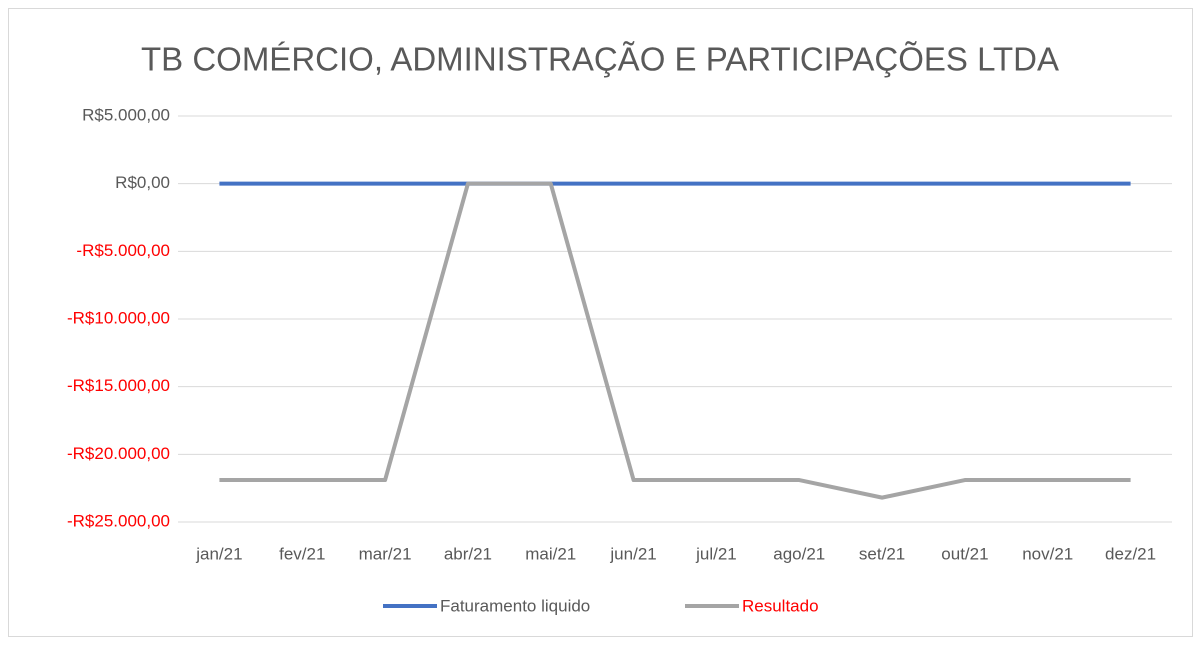 The height and width of the screenshot is (651, 1202). What do you see at coordinates (882, 553) in the screenshot?
I see `x-tick-label: set/21` at bounding box center [882, 553].